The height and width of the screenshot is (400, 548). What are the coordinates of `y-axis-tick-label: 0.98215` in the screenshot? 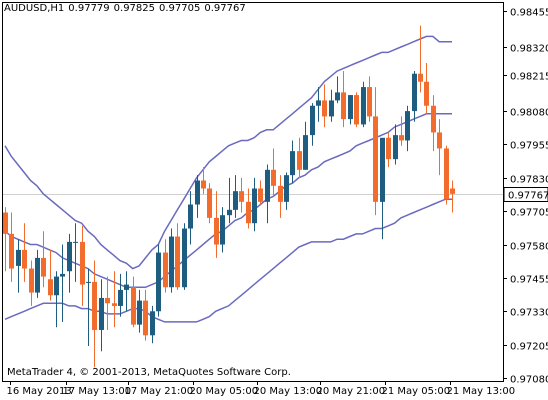 It's located at (529, 77).